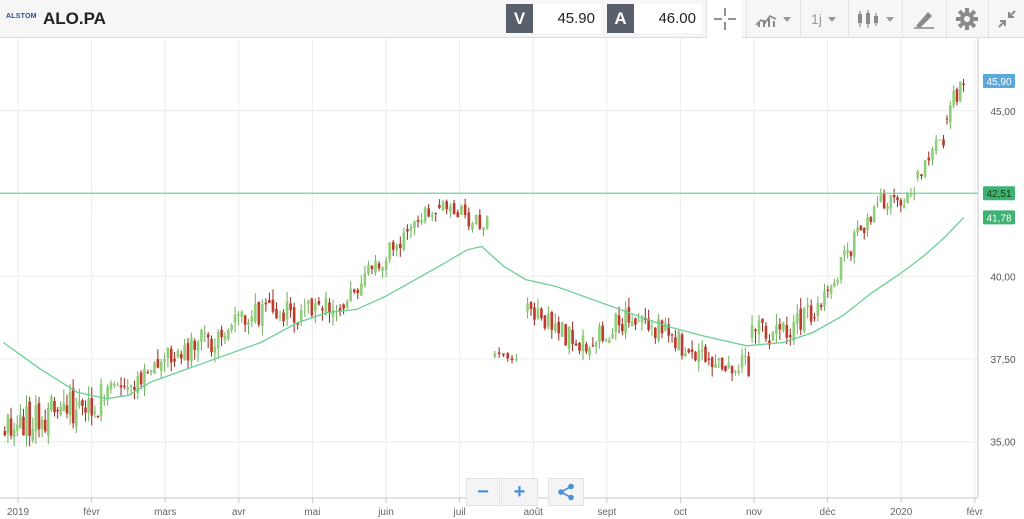 This screenshot has width=1024, height=519. What do you see at coordinates (724, 19) in the screenshot?
I see `crosshair-button` at bounding box center [724, 19].